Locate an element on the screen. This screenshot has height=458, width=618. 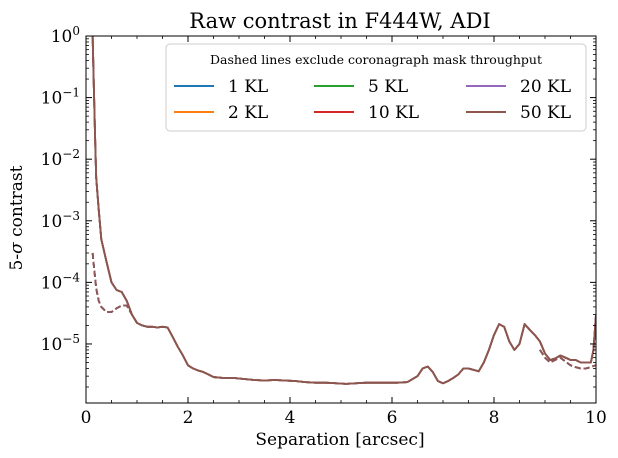
y-axis-label: 5-σ contrast is located at coordinates (17, 217).